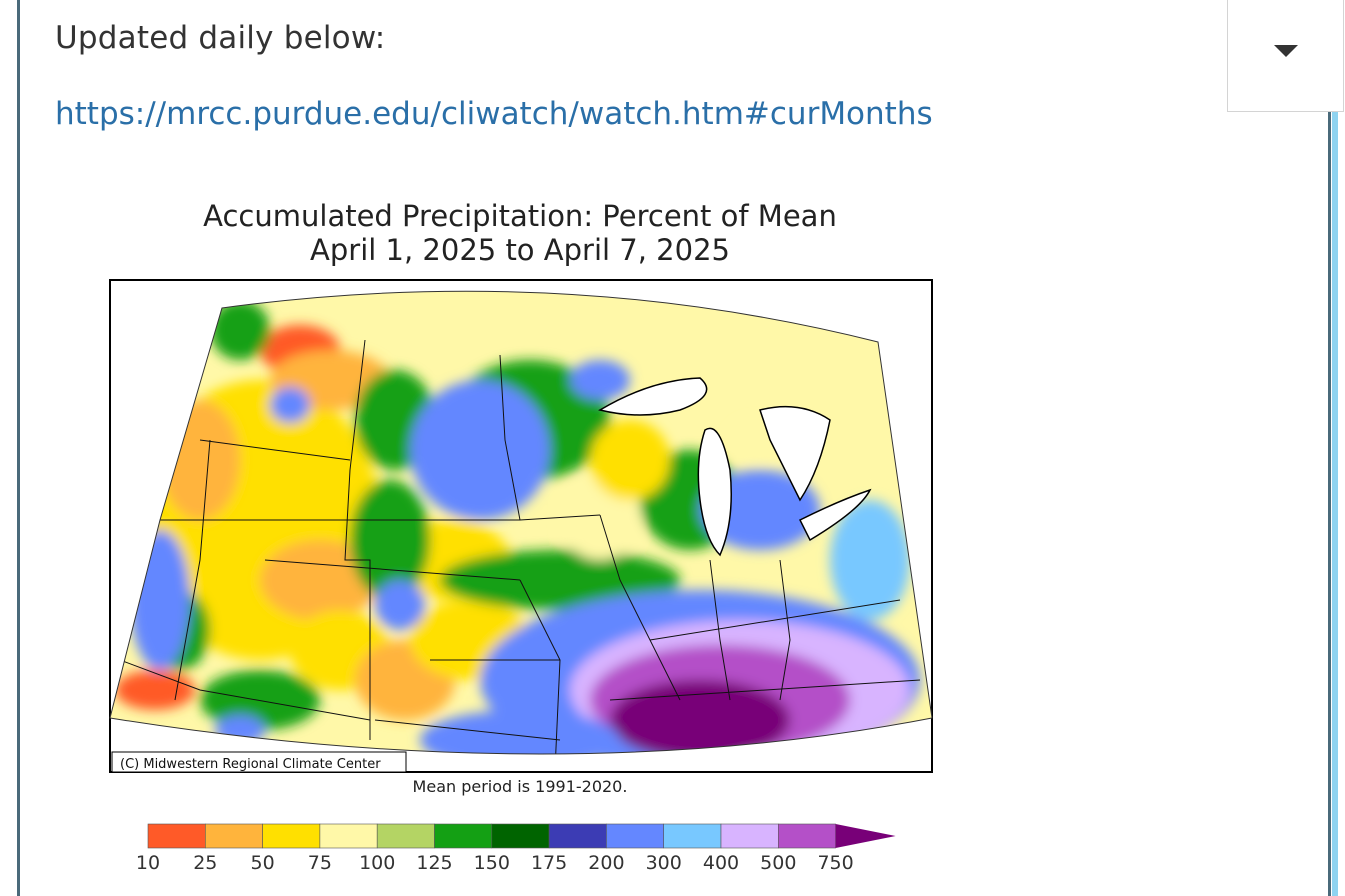 The width and height of the screenshot is (1345, 896). Describe the element at coordinates (835, 863) in the screenshot. I see `legend-label: 750` at that location.